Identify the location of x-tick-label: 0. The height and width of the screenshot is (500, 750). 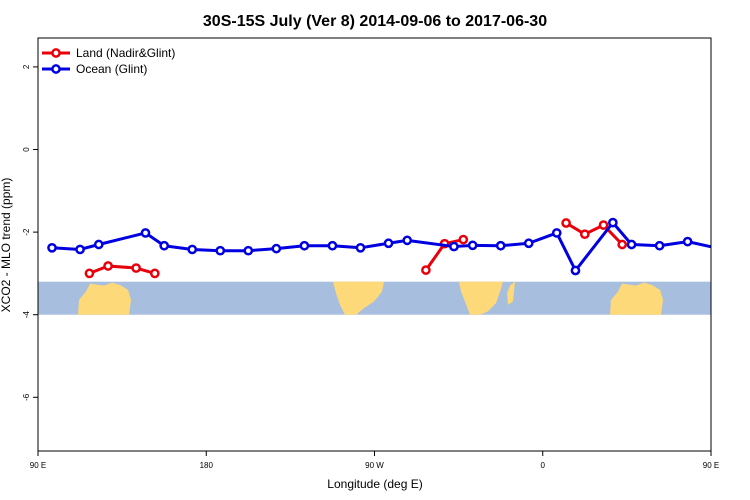
(543, 465).